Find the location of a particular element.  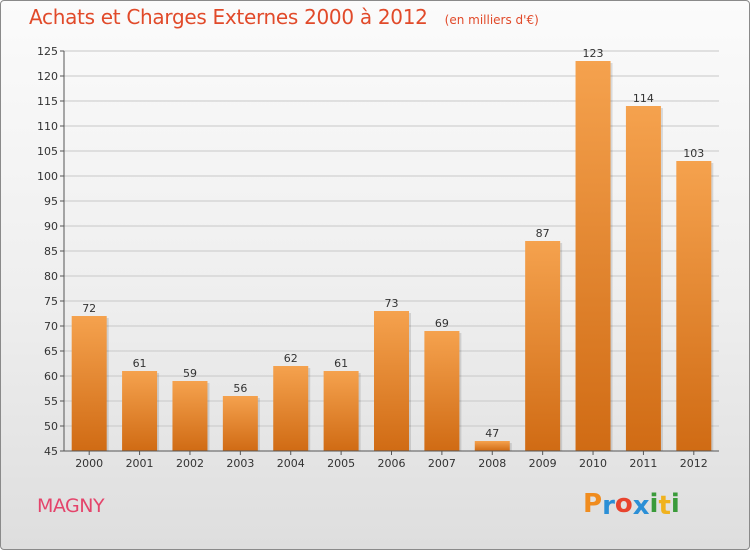

value-label: 73 is located at coordinates (392, 303).